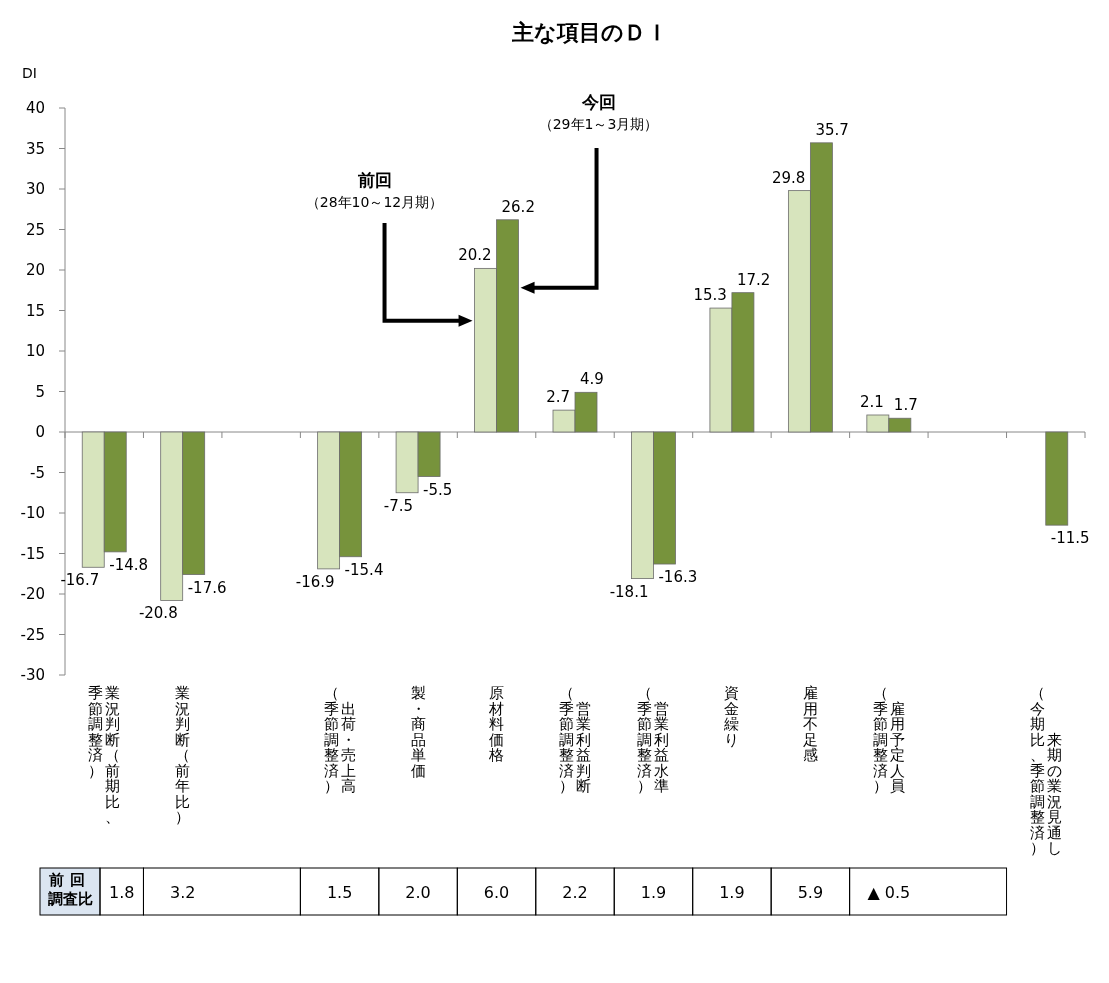 This screenshot has height=983, width=1109. I want to click on x-tick-label: 資金繰り, so click(732, 718).